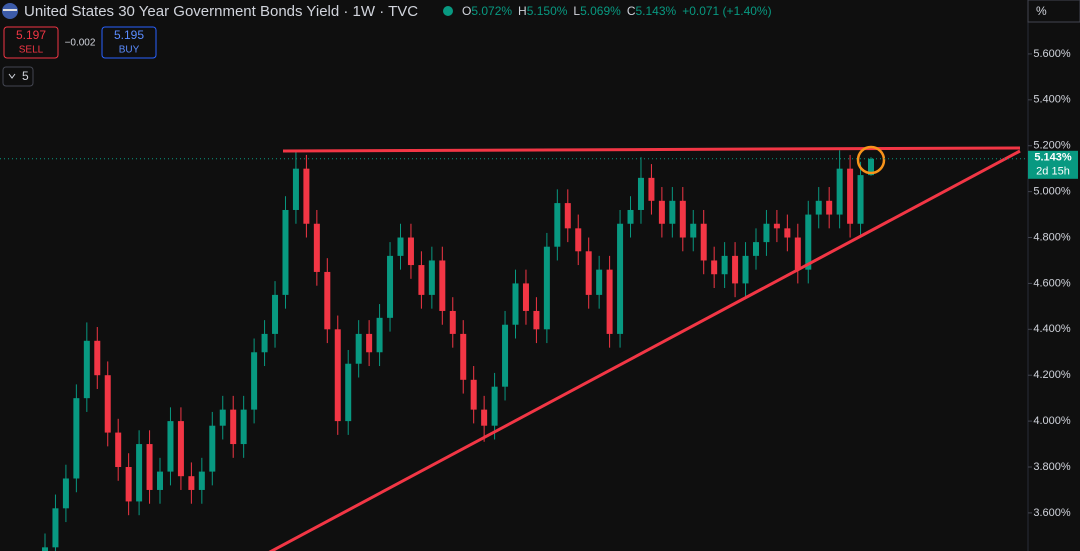  What do you see at coordinates (1052, 513) in the screenshot?
I see `y-tick-label: 3.600%` at bounding box center [1052, 513].